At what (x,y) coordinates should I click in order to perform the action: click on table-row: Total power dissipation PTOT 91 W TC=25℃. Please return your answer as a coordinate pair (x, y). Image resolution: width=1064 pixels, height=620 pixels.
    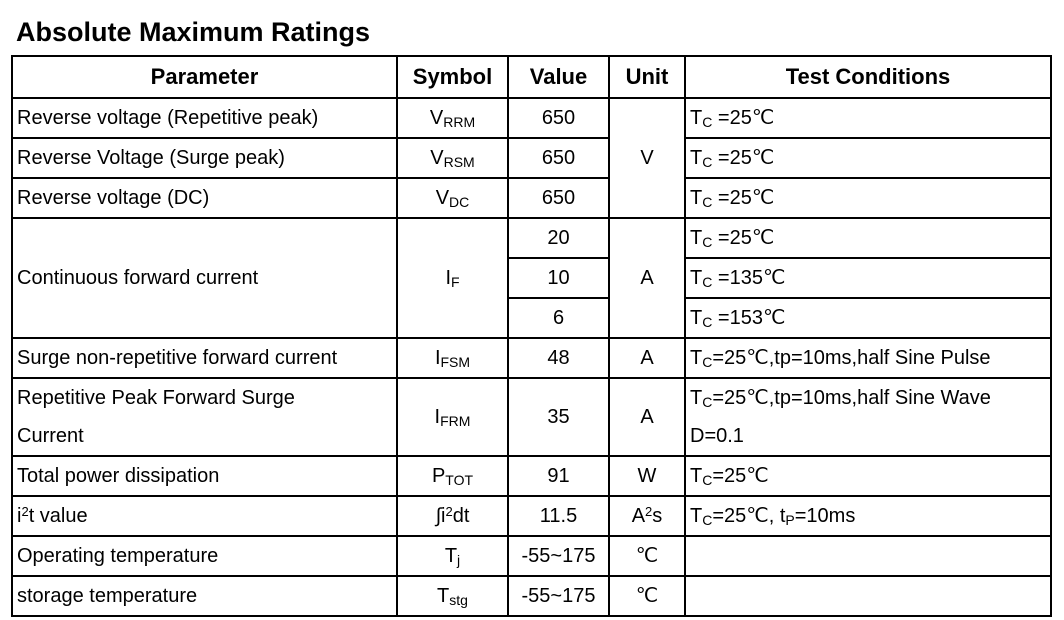
    Looking at the image, I should click on (531, 476).